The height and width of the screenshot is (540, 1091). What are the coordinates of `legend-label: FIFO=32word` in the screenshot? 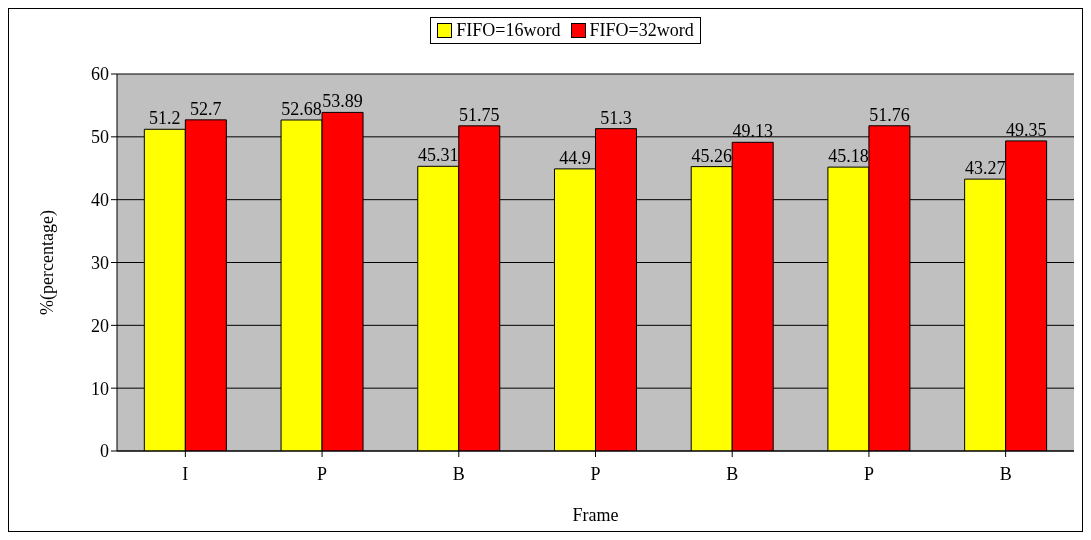 It's located at (641, 30).